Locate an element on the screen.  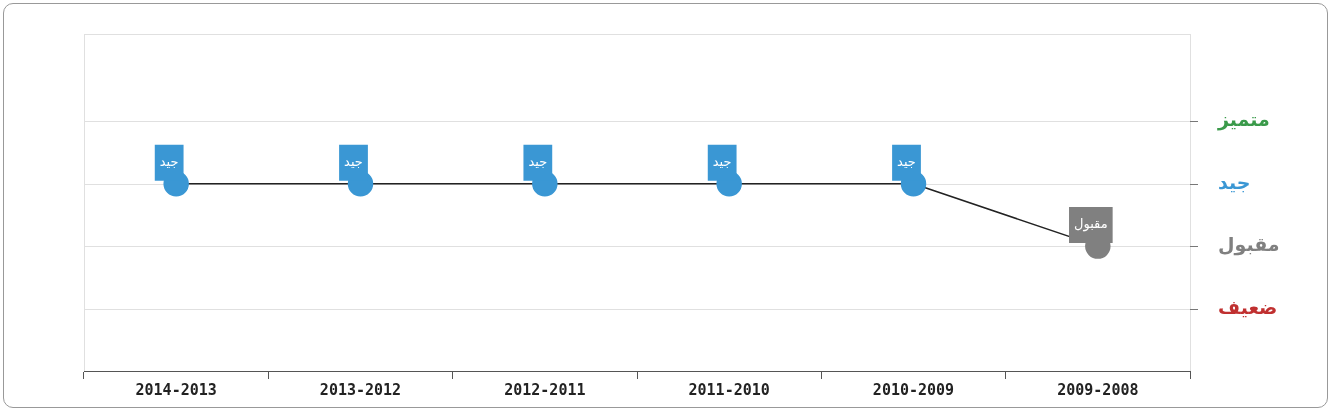
x-tick-label: 2010-2009 is located at coordinates (913, 389).